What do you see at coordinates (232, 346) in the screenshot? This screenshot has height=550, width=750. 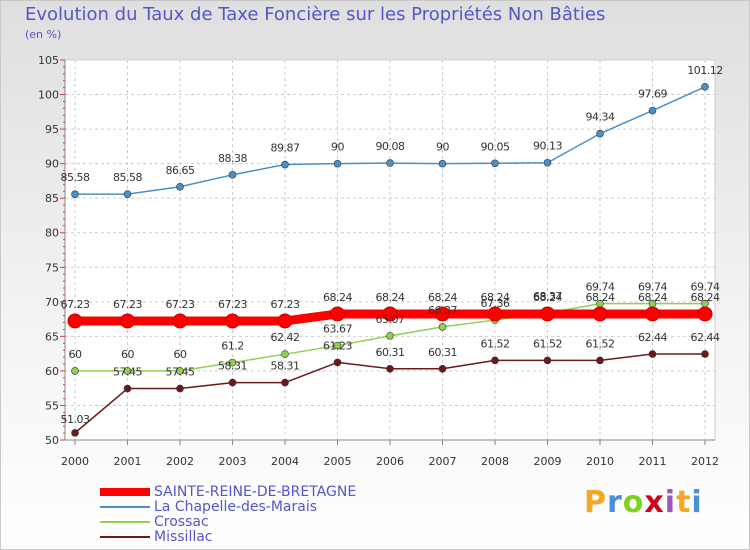 I see `data-label-crossac: 61.2` at bounding box center [232, 346].